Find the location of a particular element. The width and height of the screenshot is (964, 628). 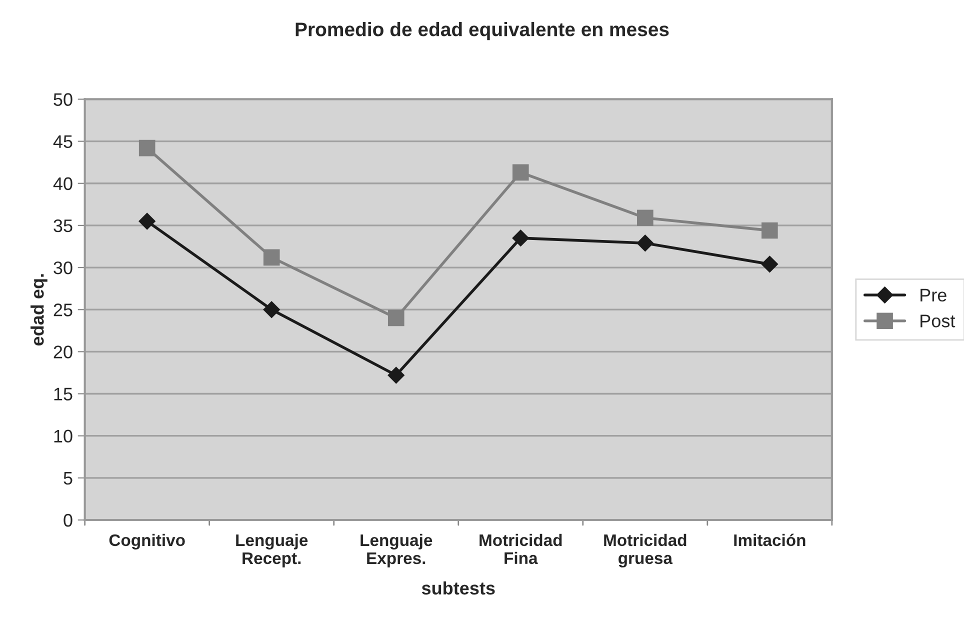

legend-label: Post is located at coordinates (938, 321).